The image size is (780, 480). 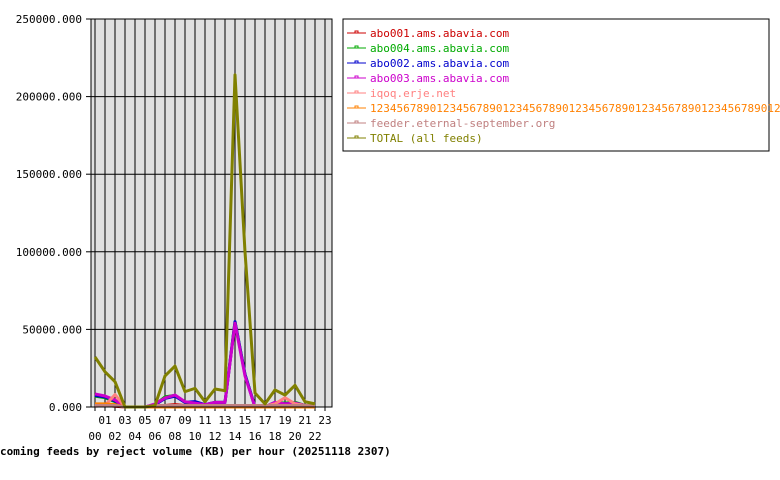 I want to click on x-tick-label: 06, so click(x=154, y=436).